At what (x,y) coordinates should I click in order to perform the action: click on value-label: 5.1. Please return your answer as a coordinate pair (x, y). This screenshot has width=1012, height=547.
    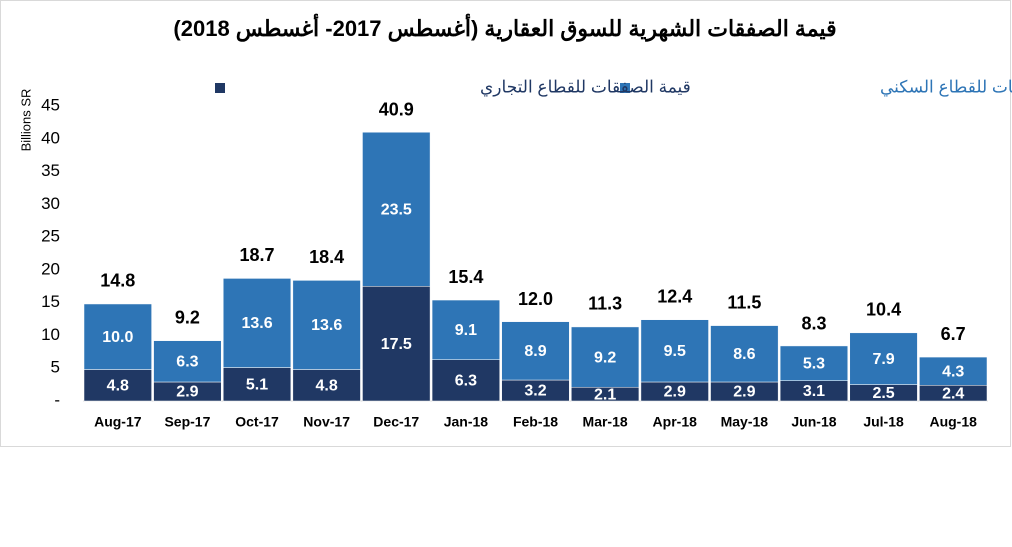
    Looking at the image, I should click on (257, 385).